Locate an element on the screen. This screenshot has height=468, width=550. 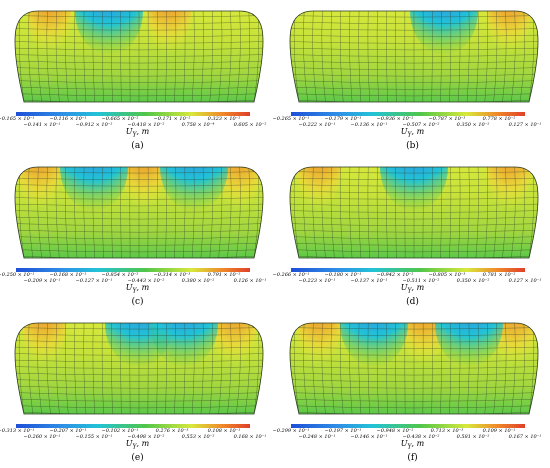
panel-caption: (a) is located at coordinates (137, 146).